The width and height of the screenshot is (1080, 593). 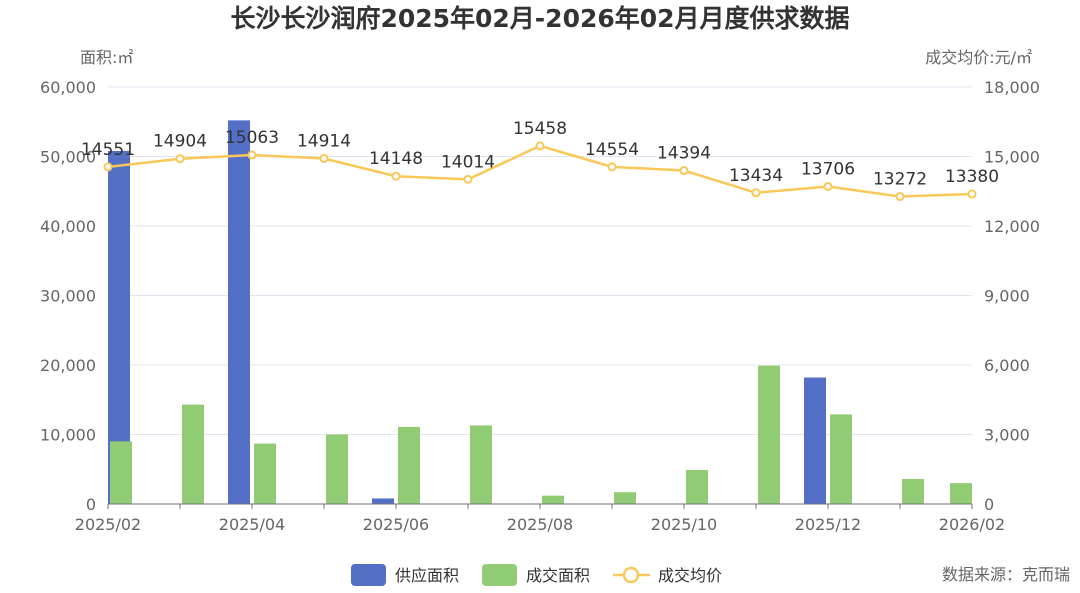 I want to click on x-tick-label: 2025/12, so click(x=828, y=524).